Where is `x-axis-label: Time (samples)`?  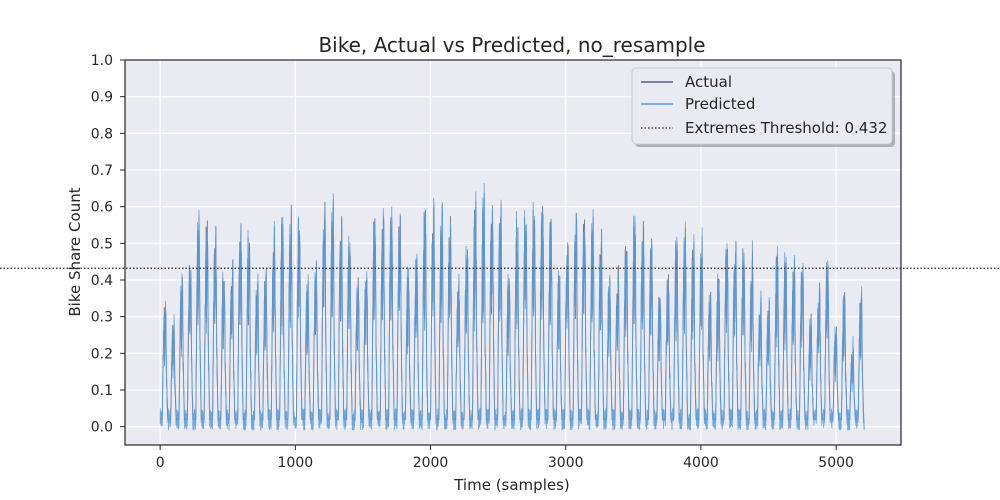
x-axis-label: Time (samples) is located at coordinates (511, 485).